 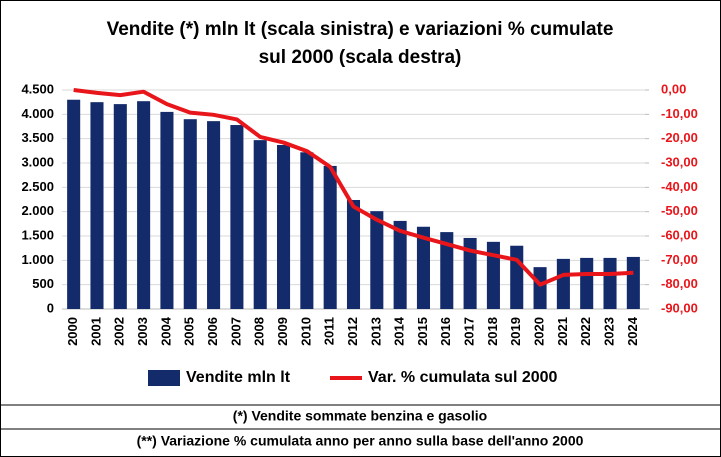 What do you see at coordinates (360, 416) in the screenshot?
I see `footnote: (*) Vendite sommate benzina e gasolio` at bounding box center [360, 416].